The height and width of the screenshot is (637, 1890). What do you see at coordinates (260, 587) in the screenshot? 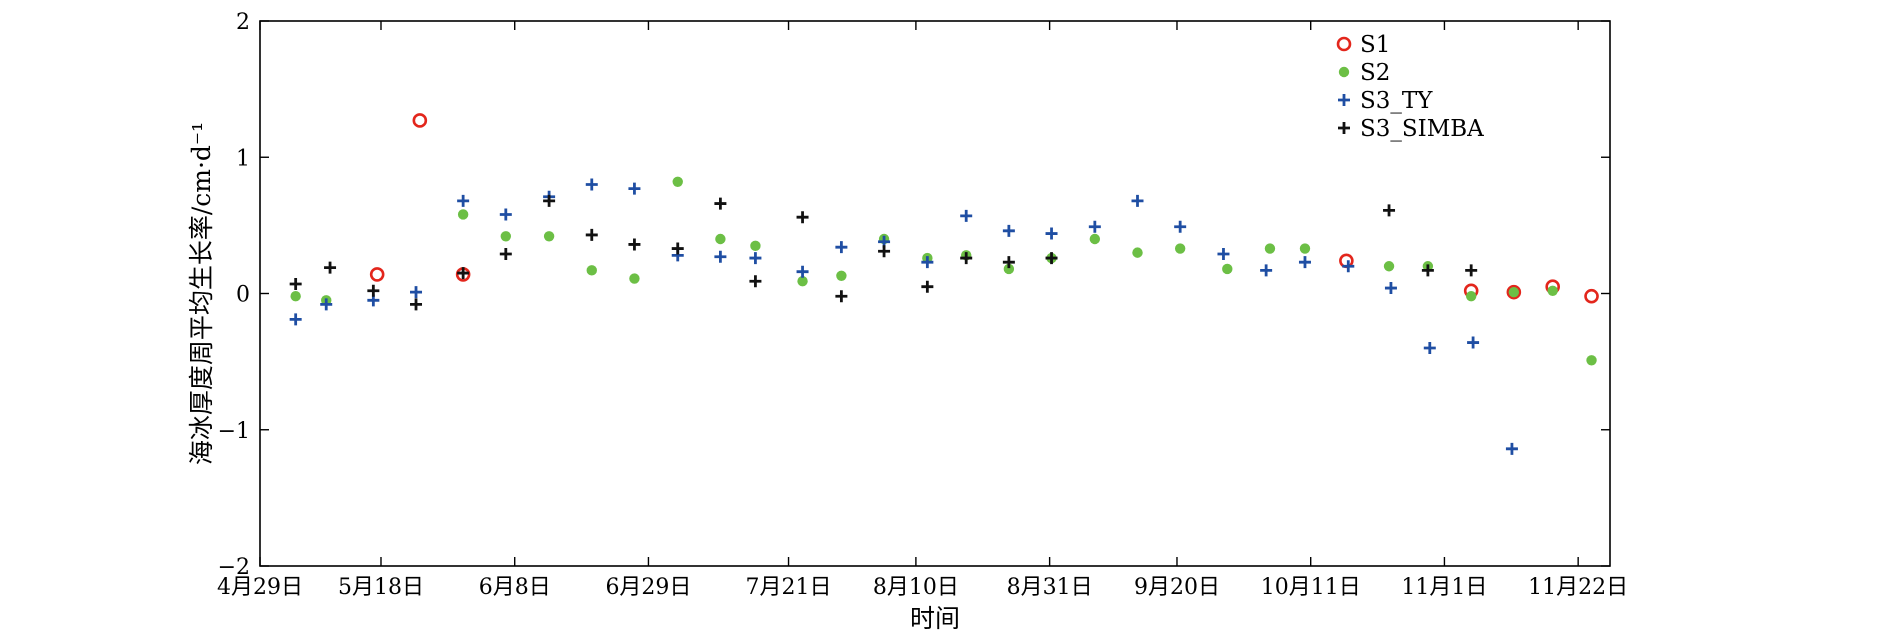
I see `x-tick-label: 4月29日` at bounding box center [260, 587].